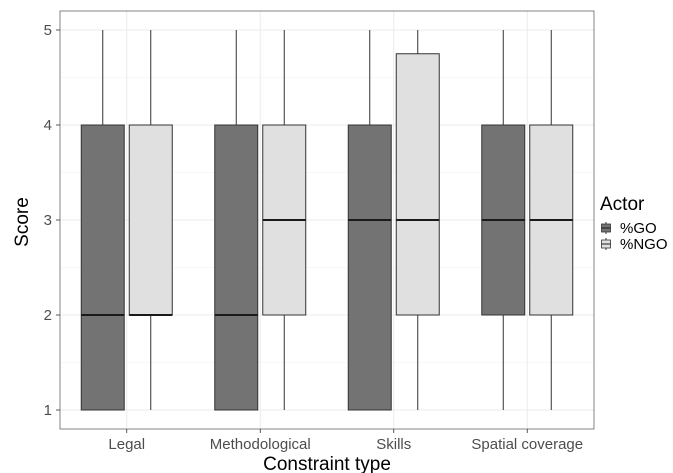  I want to click on box-go-methodological, so click(236, 220).